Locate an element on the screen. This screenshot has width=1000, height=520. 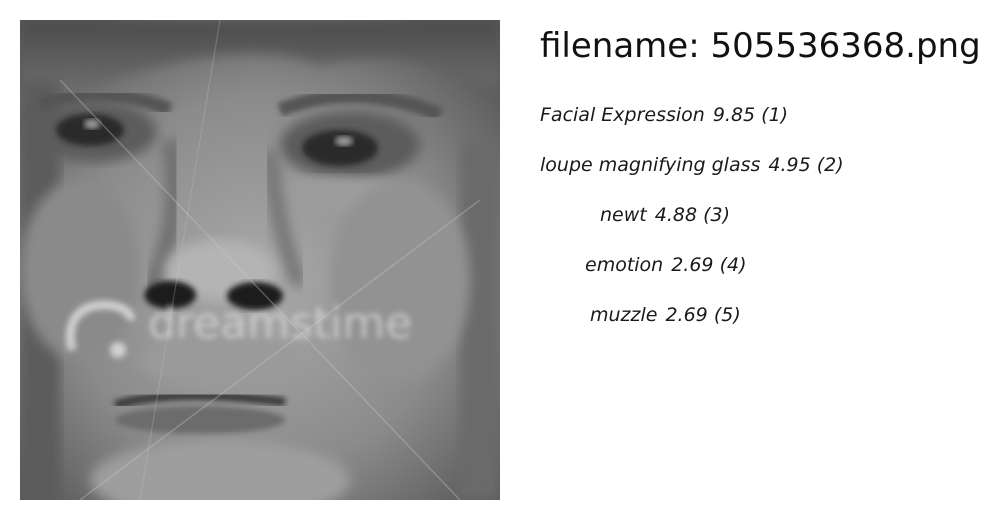
prediction-label: muzzle is located at coordinates (624, 315).